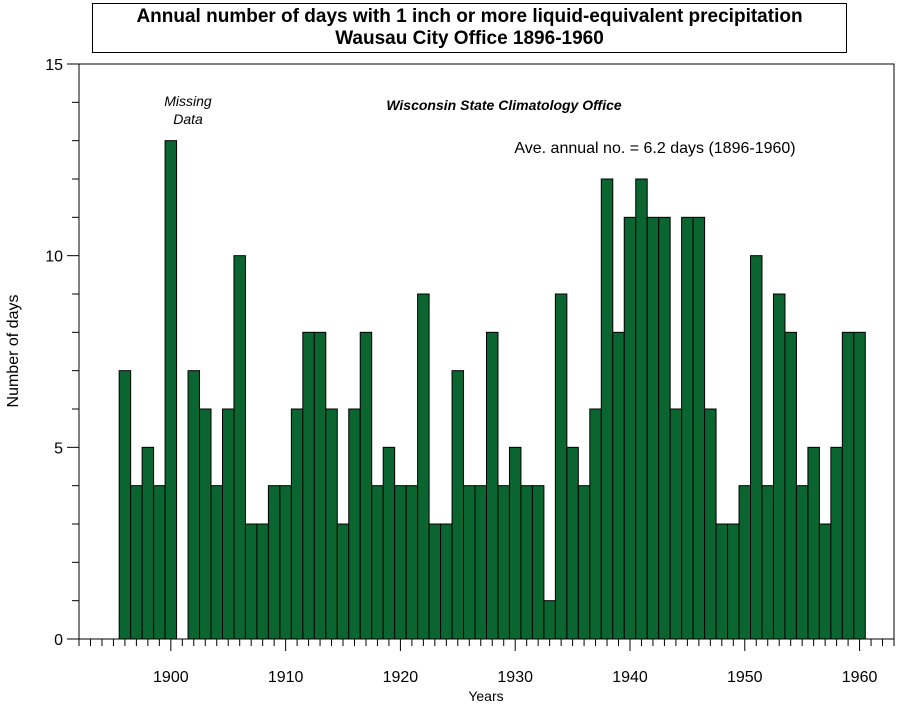 This screenshot has height=707, width=901. Describe the element at coordinates (469, 38) in the screenshot. I see `chart-subtitle: Wausau City Office 1896-1960` at that location.